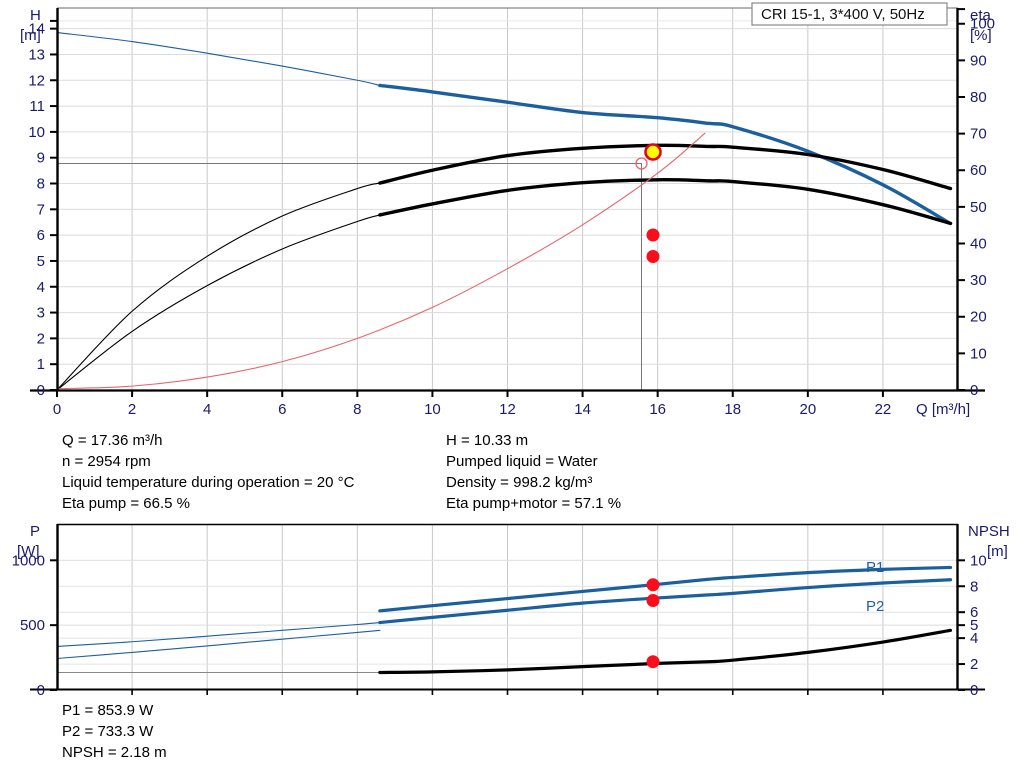  What do you see at coordinates (981, 35) in the screenshot?
I see `top-y-right-title-line2: [%]` at bounding box center [981, 35].